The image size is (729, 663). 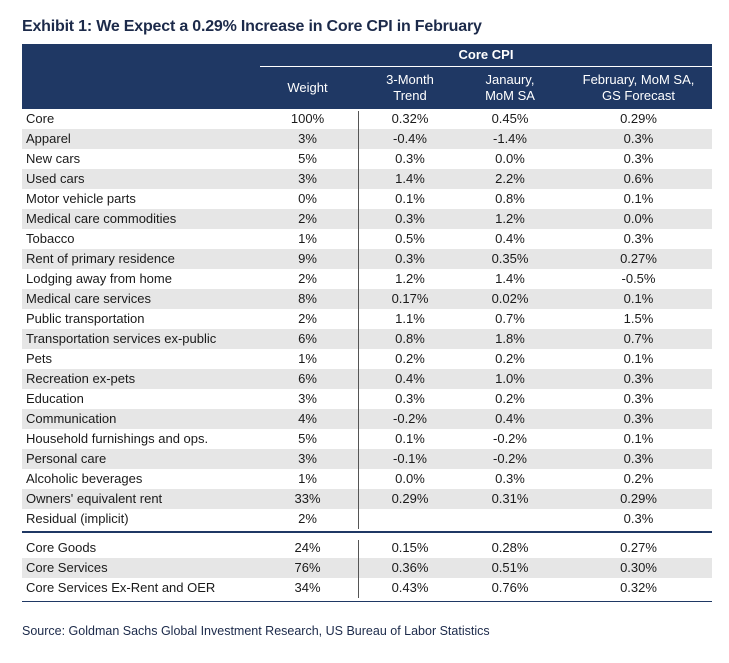 What do you see at coordinates (410, 238) in the screenshot?
I see `cell-trend: 0.5%` at bounding box center [410, 238].